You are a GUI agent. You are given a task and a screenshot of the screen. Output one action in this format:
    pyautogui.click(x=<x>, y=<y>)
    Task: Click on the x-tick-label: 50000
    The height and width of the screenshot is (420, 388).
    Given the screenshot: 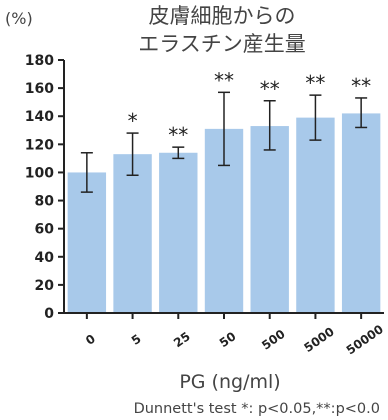 What is the action you would take?
    pyautogui.click(x=365, y=339)
    